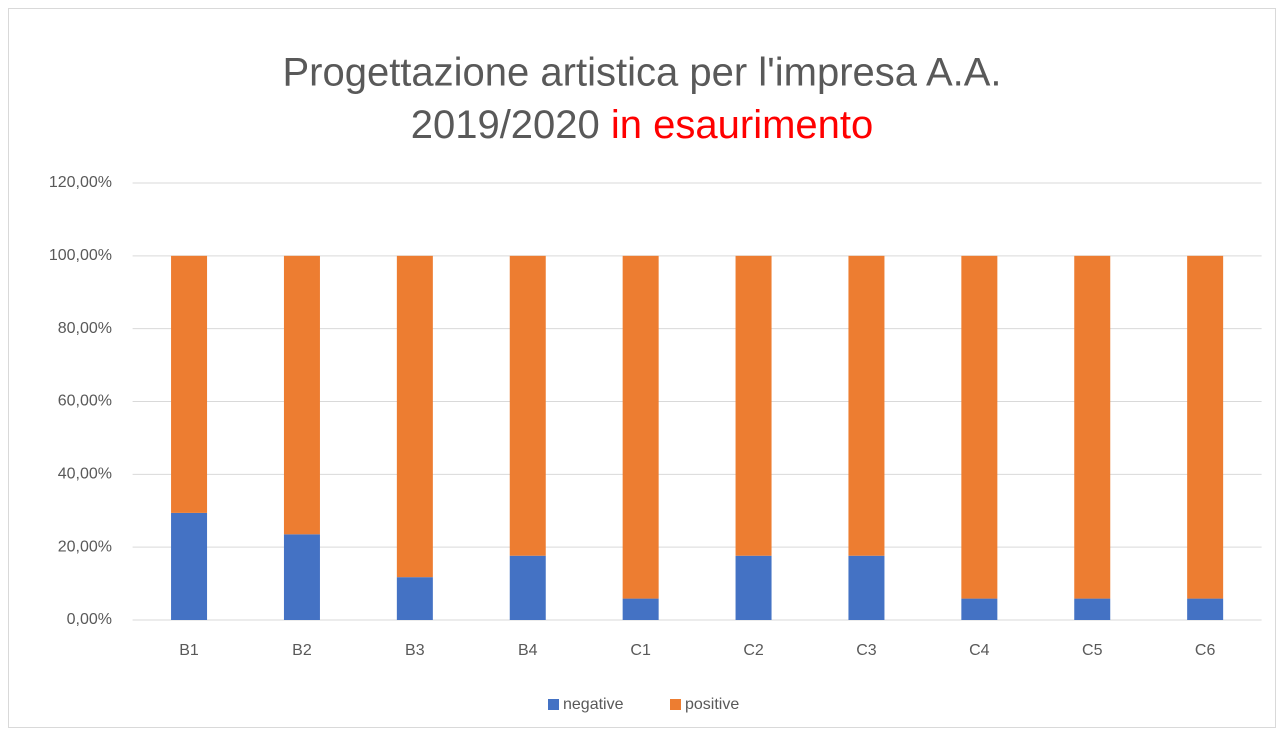 Image resolution: width=1284 pixels, height=736 pixels. What do you see at coordinates (189, 650) in the screenshot?
I see `x-tick-label: B1` at bounding box center [189, 650].